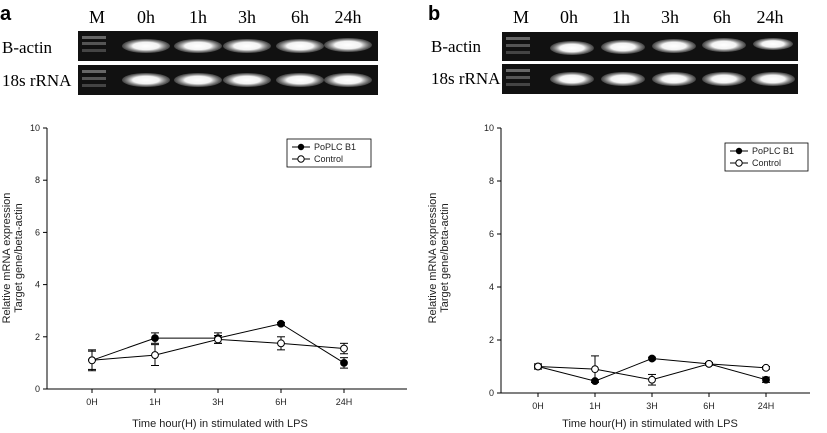  What do you see at coordinates (6, 14) in the screenshot?
I see `panel-letter: a` at bounding box center [6, 14].